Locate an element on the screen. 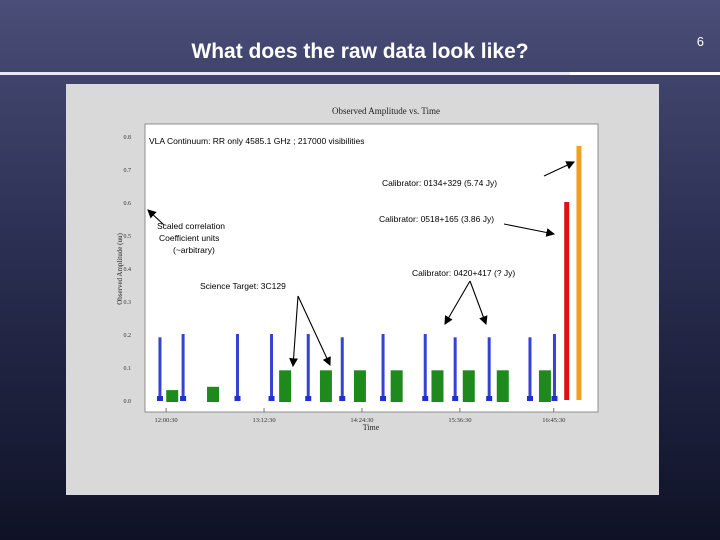 Image resolution: width=720 pixels, height=540 pixels. y-tick-label: 0.5 is located at coordinates (128, 237).